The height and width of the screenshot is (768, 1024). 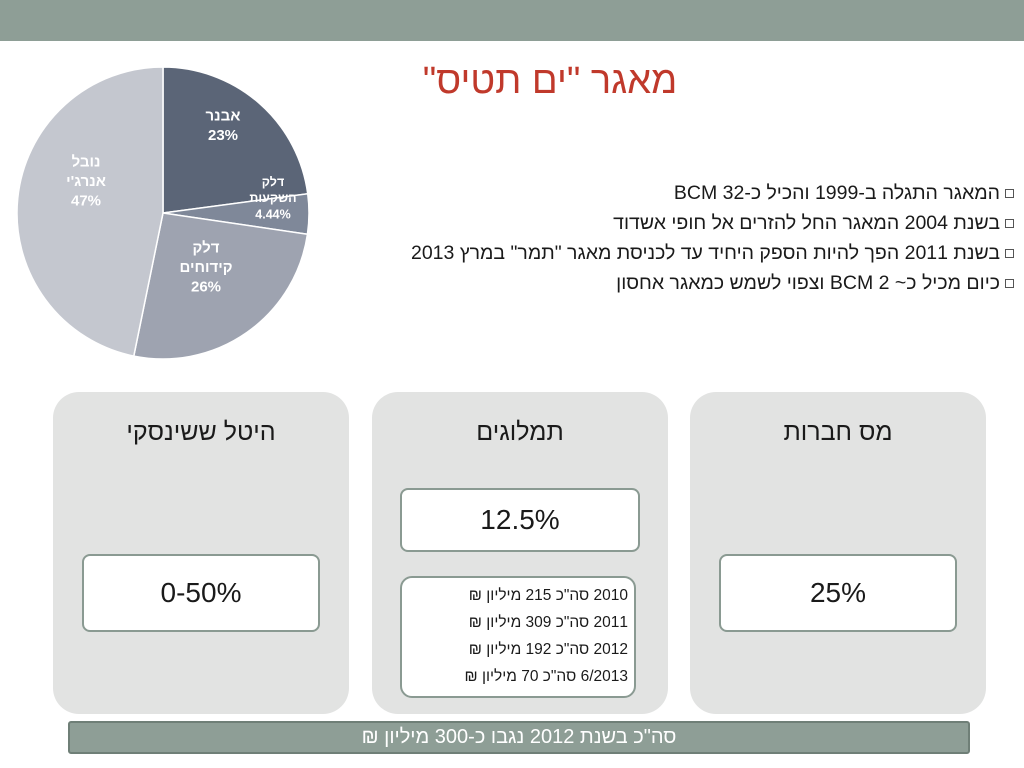 I want to click on revenue-row: 2012 סה"כ 192 מיליון ₪, so click(x=548, y=649).